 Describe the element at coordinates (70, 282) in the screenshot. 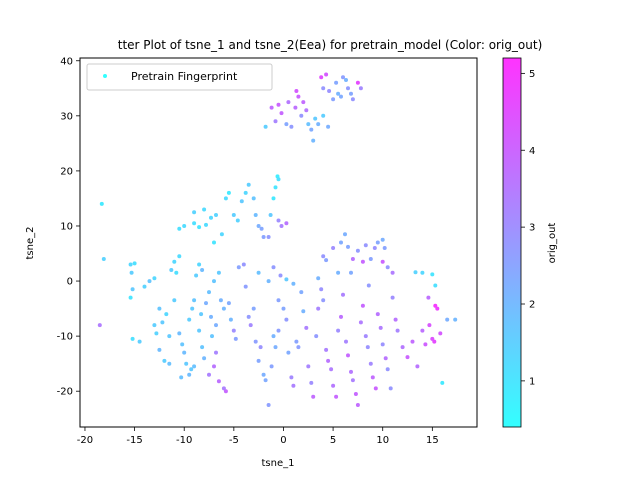

I see `y-tick-label: 0` at that location.